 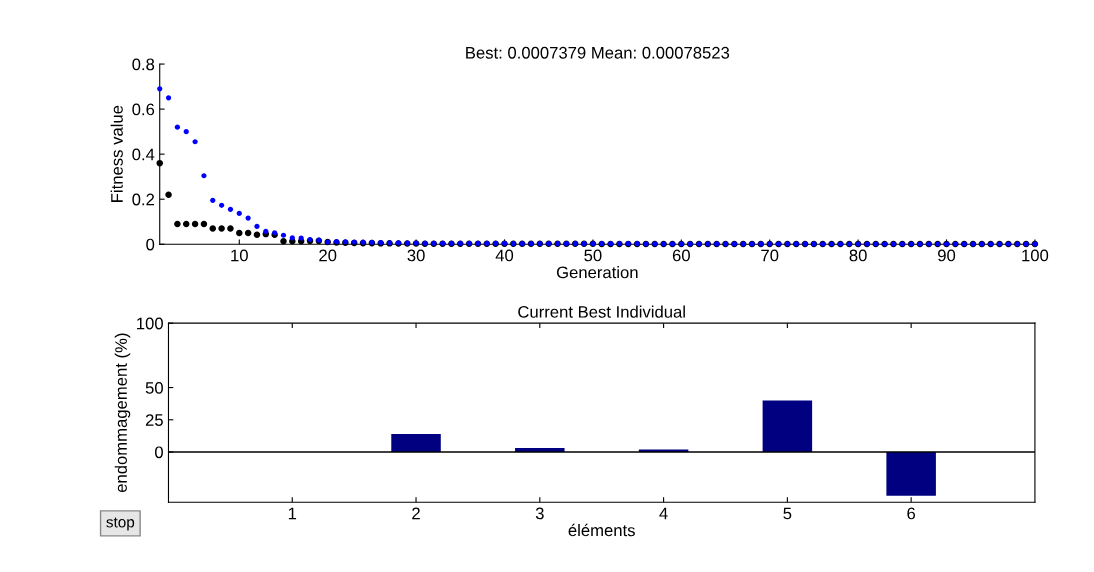 I want to click on x-tick-label: 10, so click(x=239, y=255).